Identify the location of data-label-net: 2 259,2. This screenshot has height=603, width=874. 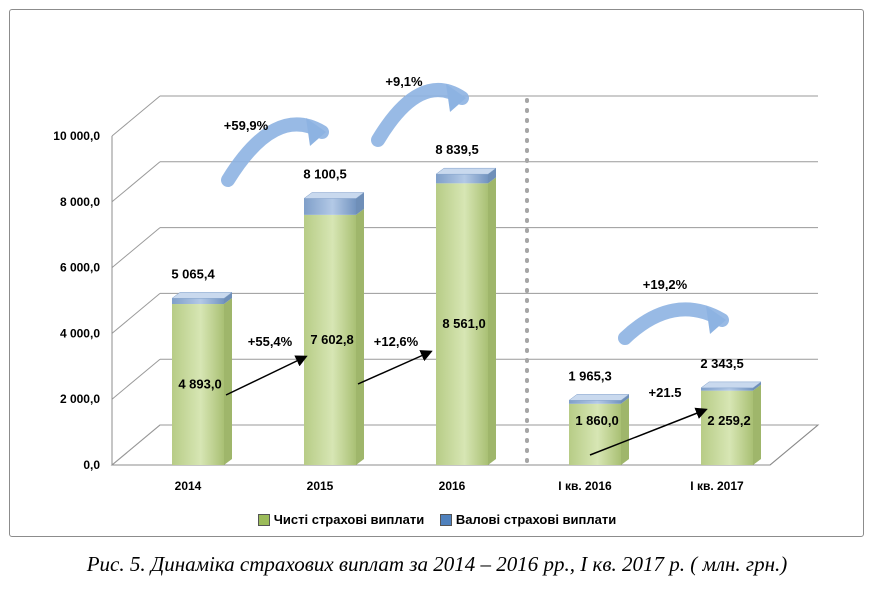
(728, 420).